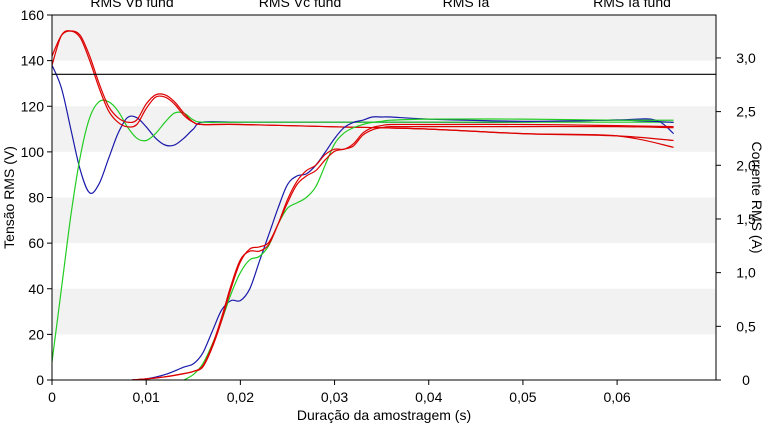 The image size is (763, 424). I want to click on left-tick-label: 80, so click(36, 198).